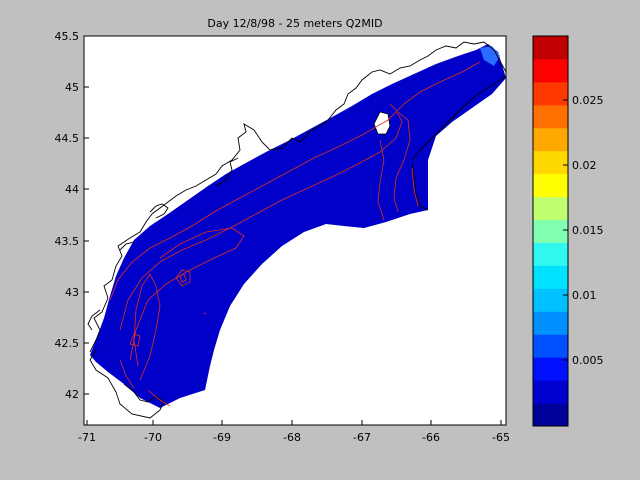 This screenshot has width=640, height=480. What do you see at coordinates (294, 23) in the screenshot?
I see `figure-title: Day 12/8/98 - 25 meters Q2MID` at bounding box center [294, 23].